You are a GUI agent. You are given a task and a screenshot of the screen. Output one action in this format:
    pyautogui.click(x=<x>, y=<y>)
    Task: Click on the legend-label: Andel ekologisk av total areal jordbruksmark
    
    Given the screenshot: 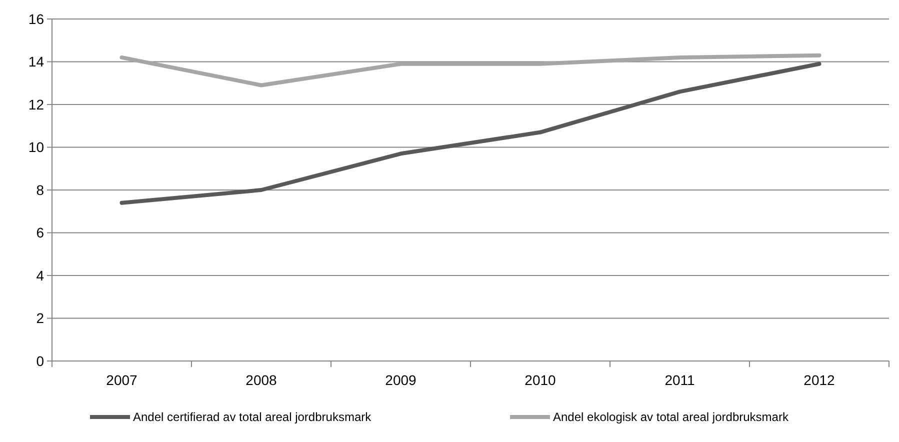 What is the action you would take?
    pyautogui.click(x=671, y=417)
    